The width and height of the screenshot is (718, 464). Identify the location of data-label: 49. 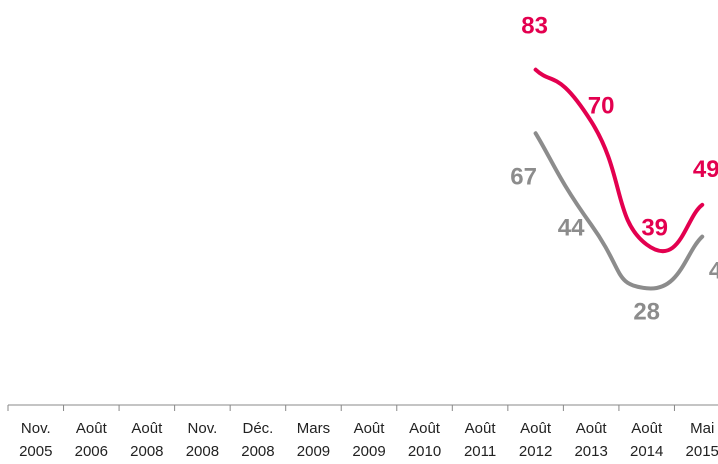
(705, 169).